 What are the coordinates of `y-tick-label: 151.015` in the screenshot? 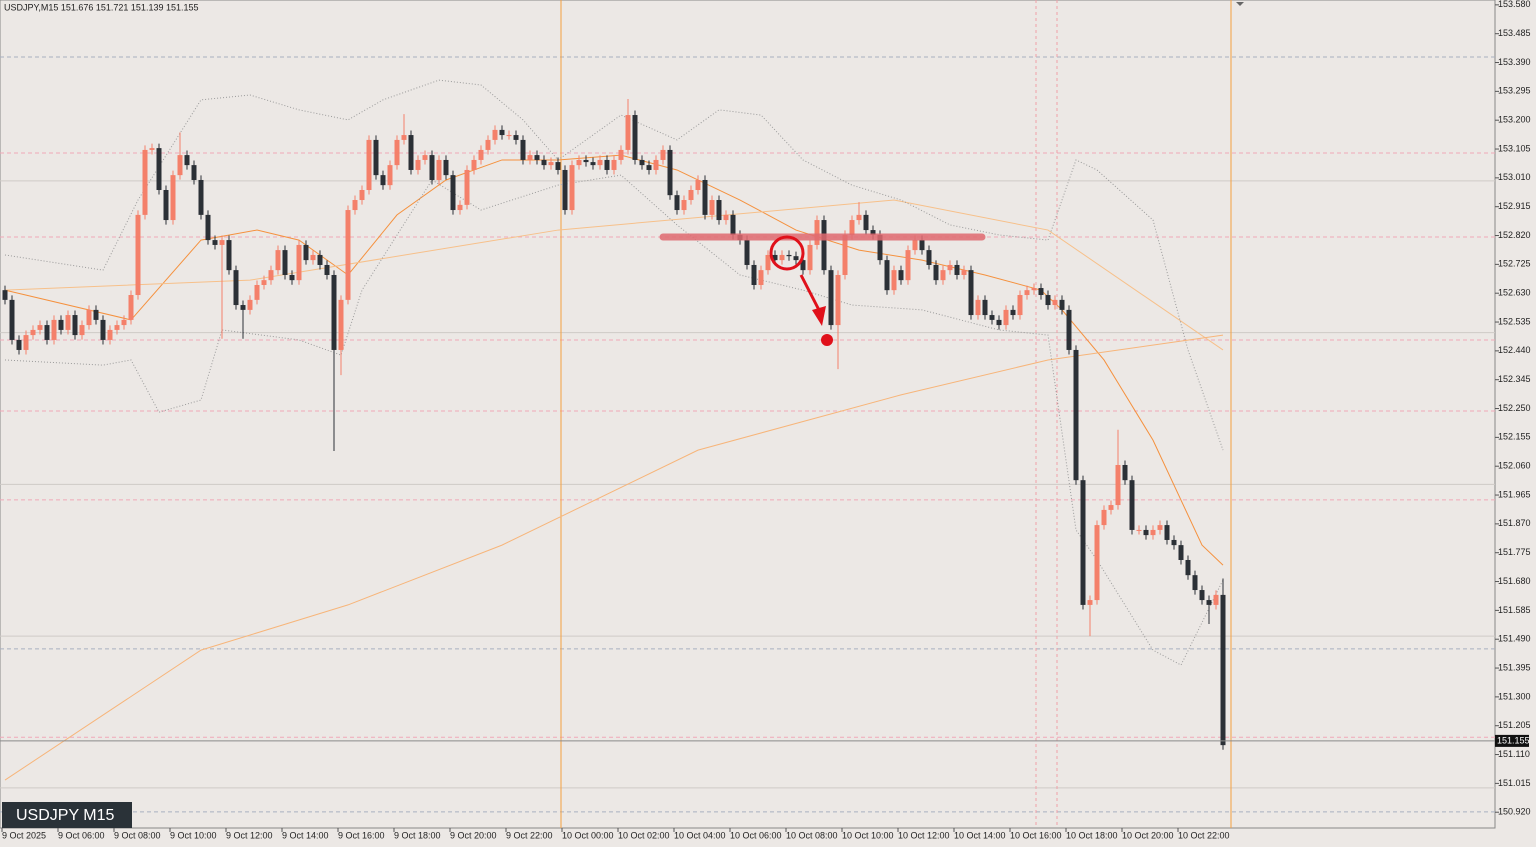 It's located at (1514, 783).